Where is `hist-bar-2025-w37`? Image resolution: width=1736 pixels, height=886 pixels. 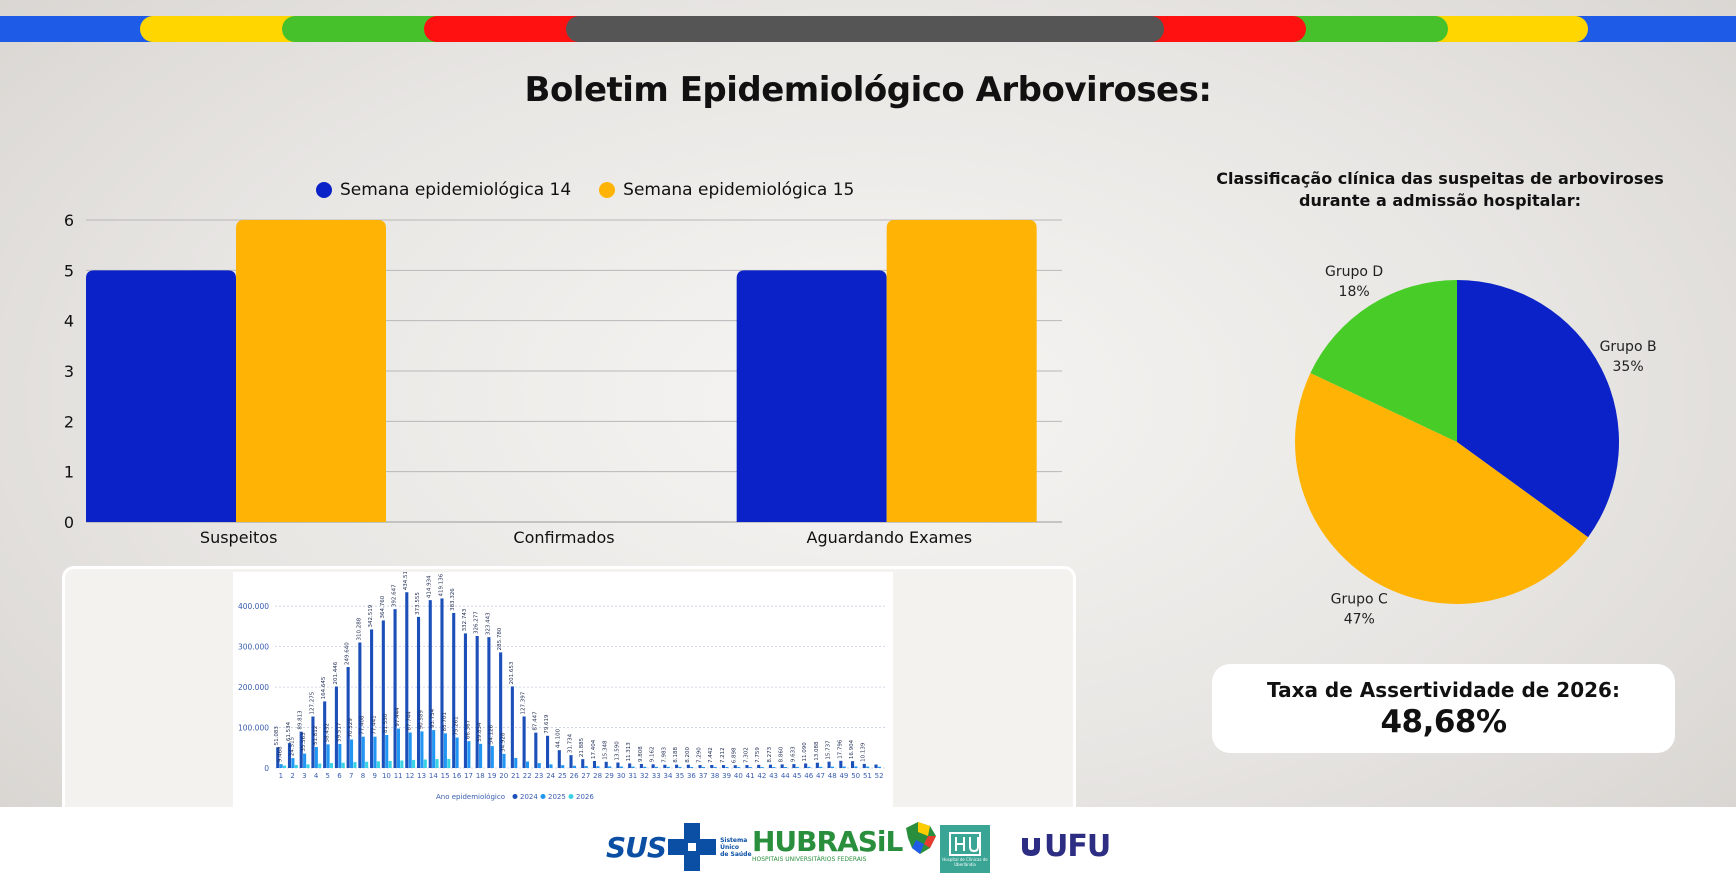 hist-bar-2025-w37 is located at coordinates (703, 767).